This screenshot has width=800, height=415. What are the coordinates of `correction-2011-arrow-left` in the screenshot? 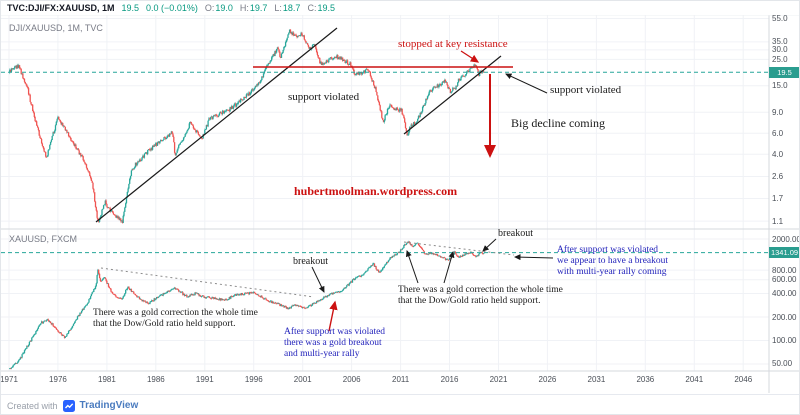 It's located at (412, 267).